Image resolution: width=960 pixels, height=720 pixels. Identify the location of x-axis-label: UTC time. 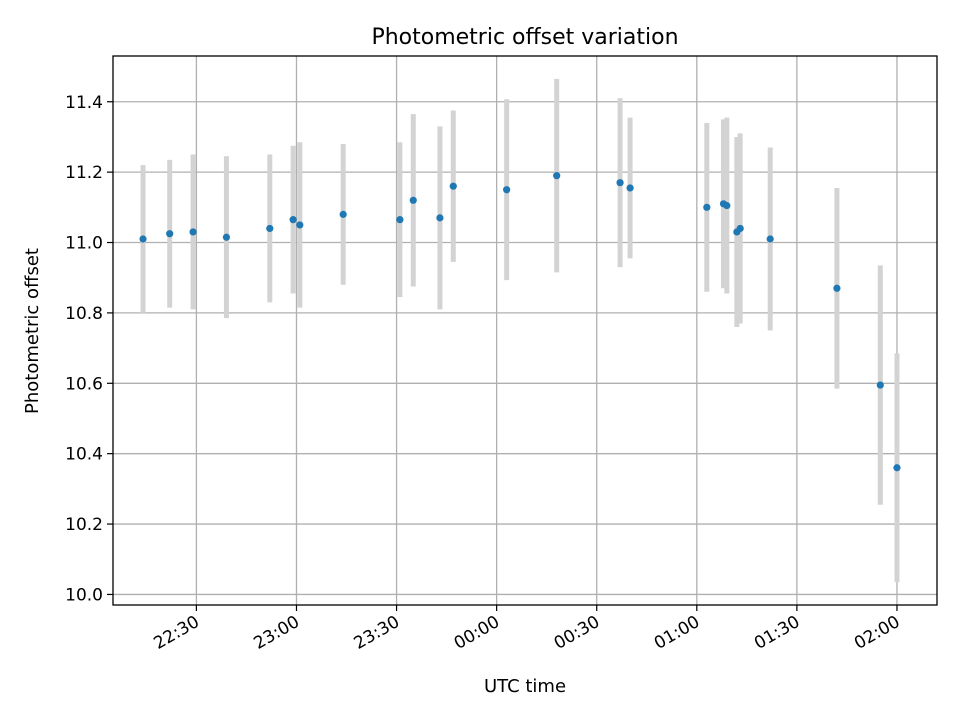
(525, 686).